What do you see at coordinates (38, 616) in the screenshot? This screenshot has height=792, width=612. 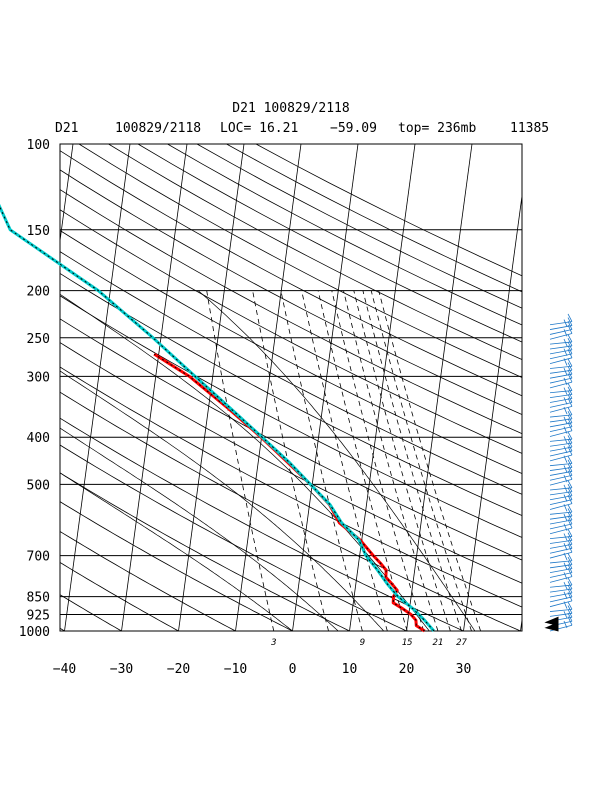 I see `pressure-tick-label: 925` at bounding box center [38, 616].